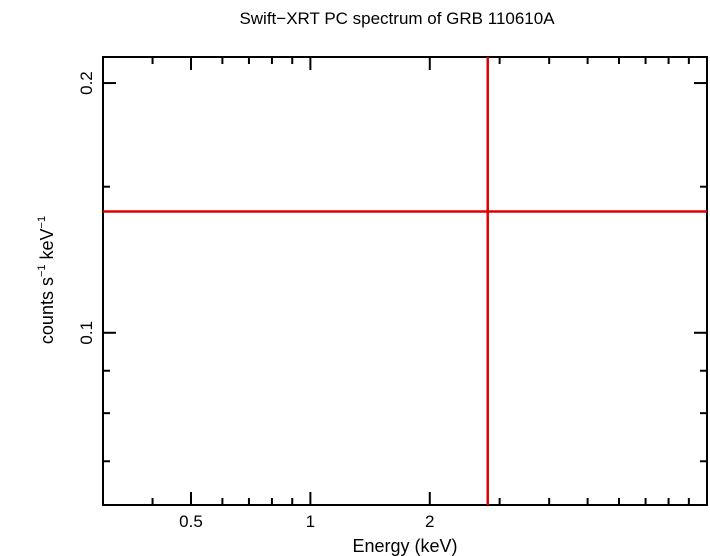 The image size is (710, 556). What do you see at coordinates (397, 18) in the screenshot?
I see `chart-title: Swift−XRT PC spectrum of GRB 110610A` at bounding box center [397, 18].